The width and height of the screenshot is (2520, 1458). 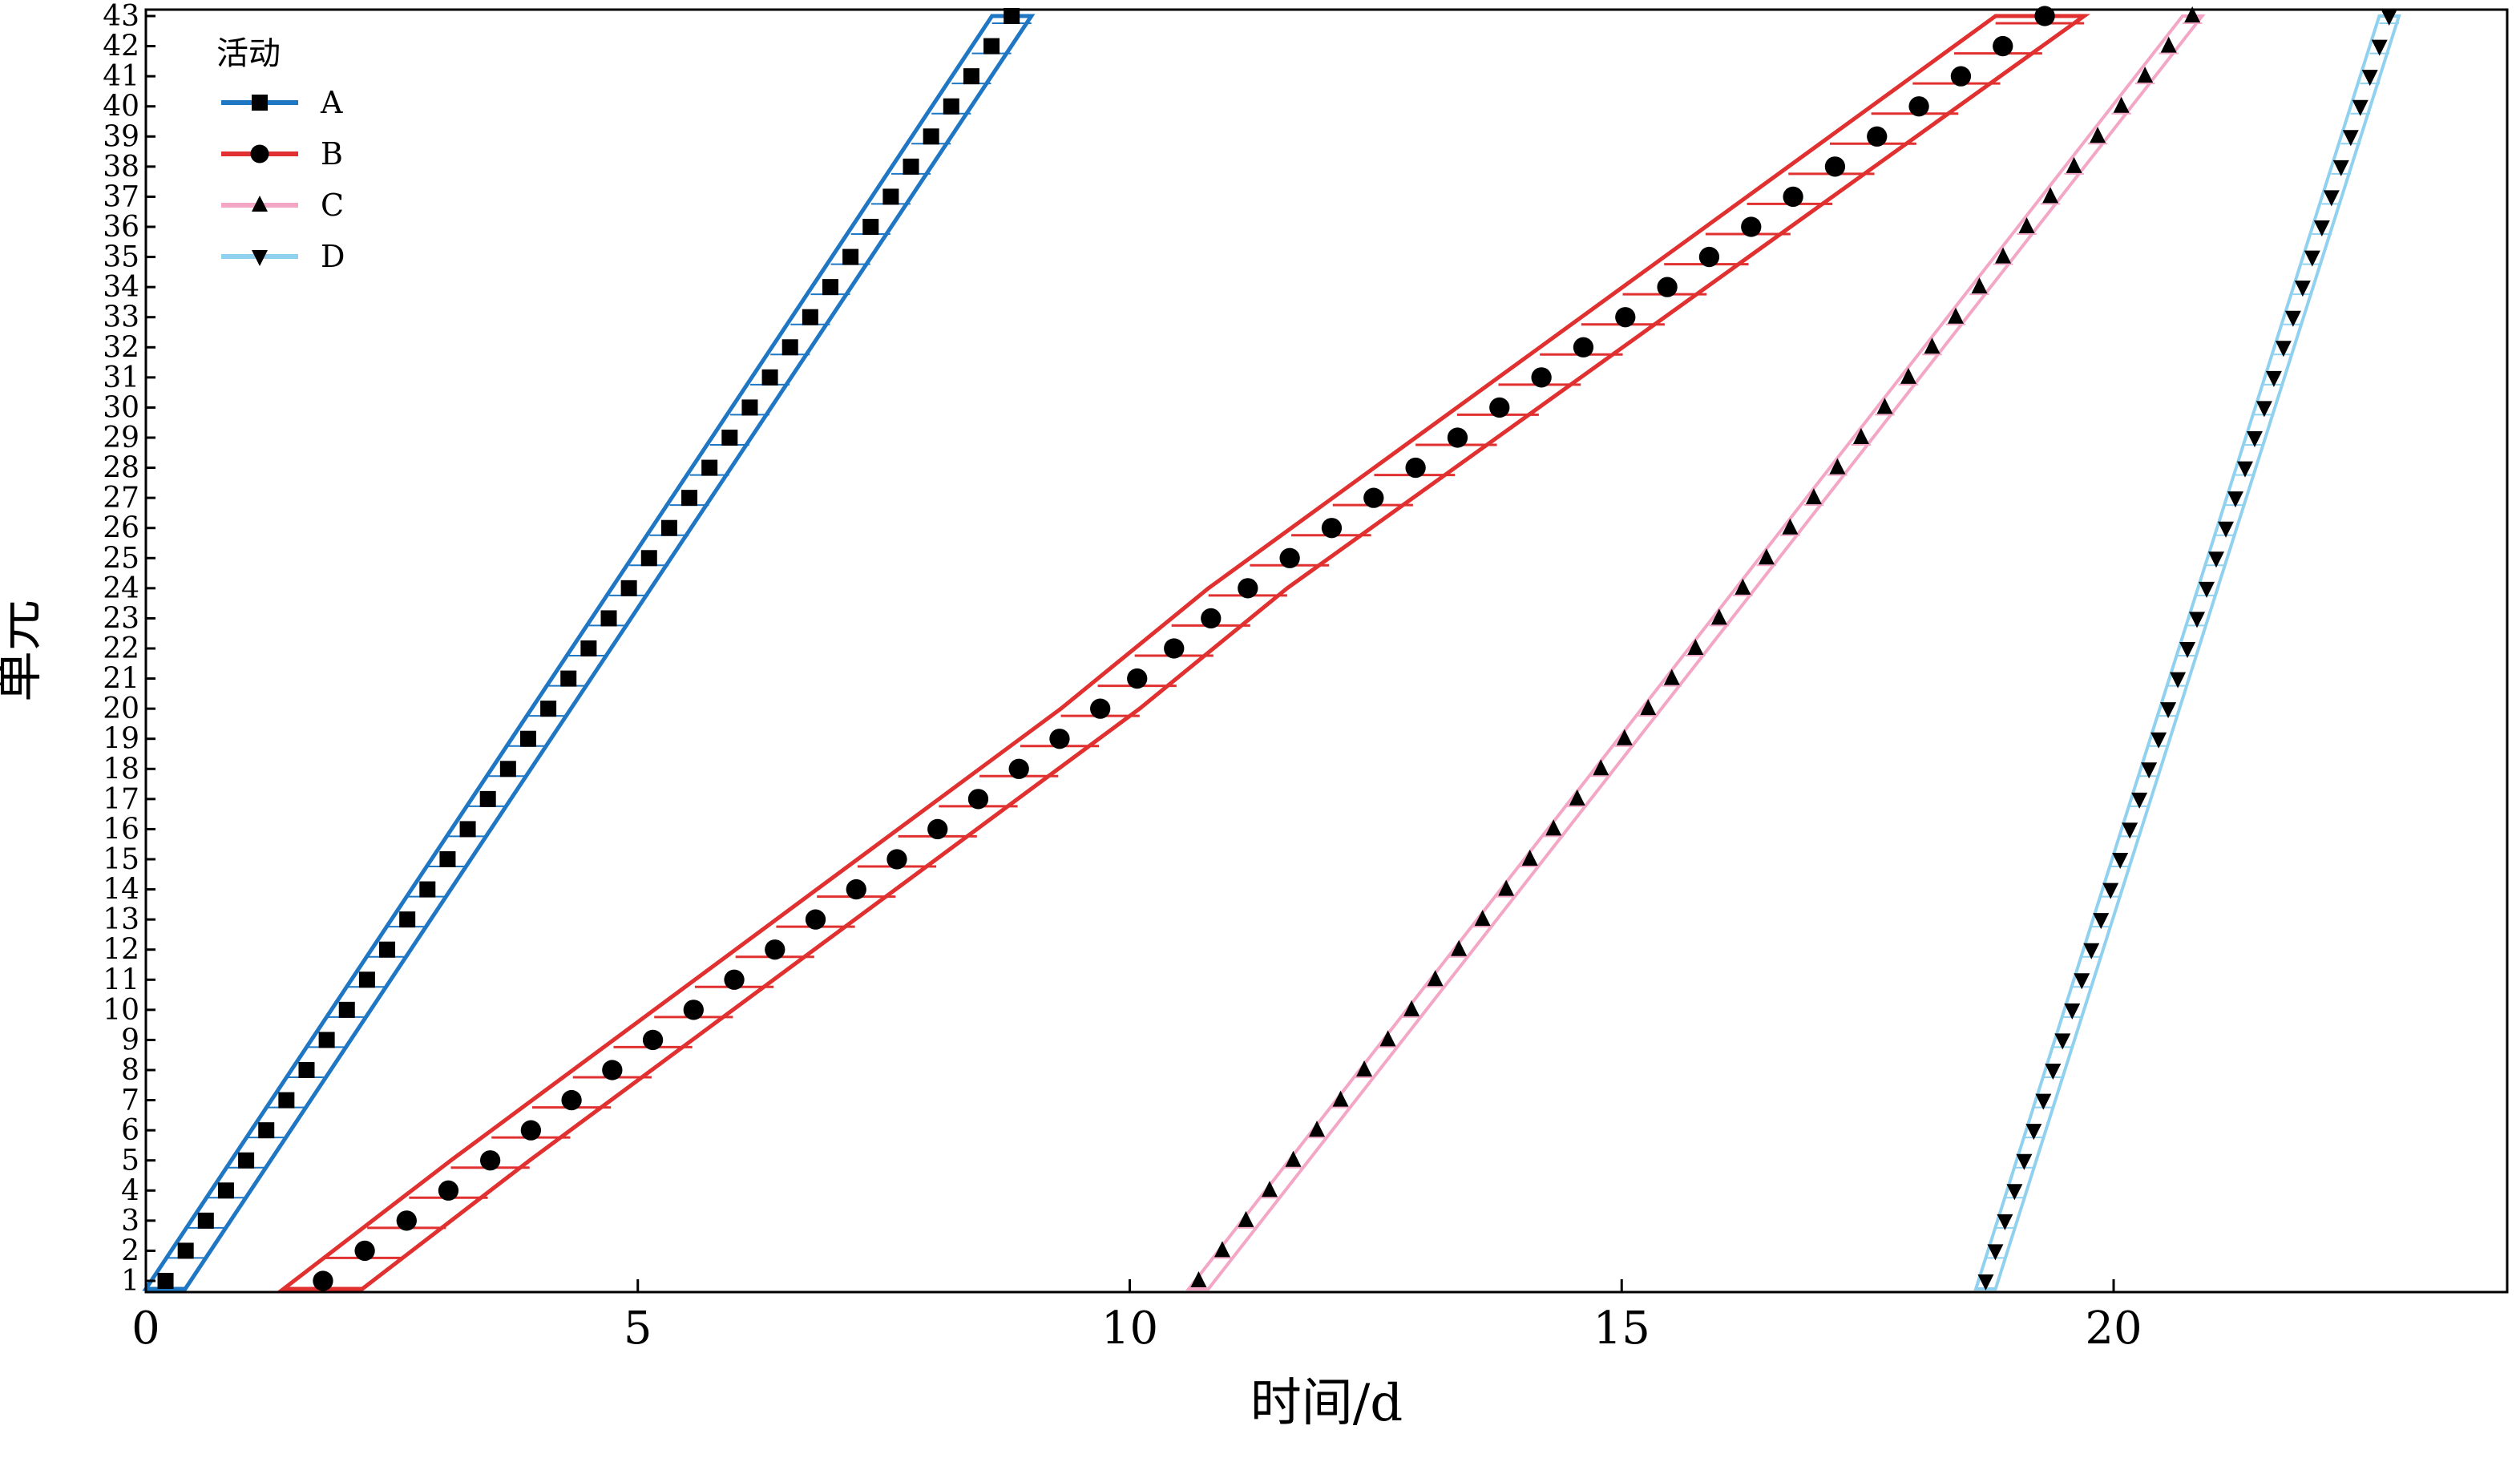 What do you see at coordinates (121, 438) in the screenshot?
I see `y-tick-label: 29` at bounding box center [121, 438].